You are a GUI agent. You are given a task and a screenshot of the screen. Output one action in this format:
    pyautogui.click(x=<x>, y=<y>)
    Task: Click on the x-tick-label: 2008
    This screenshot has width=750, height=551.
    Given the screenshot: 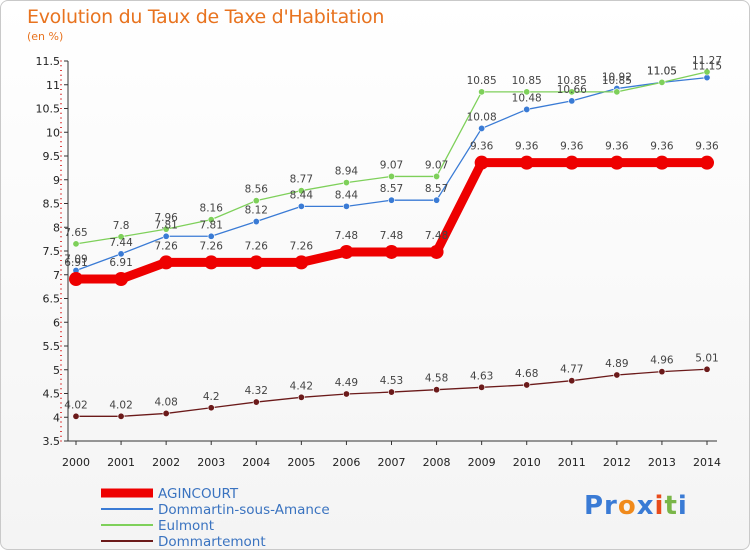 What is the action you would take?
    pyautogui.click(x=437, y=462)
    